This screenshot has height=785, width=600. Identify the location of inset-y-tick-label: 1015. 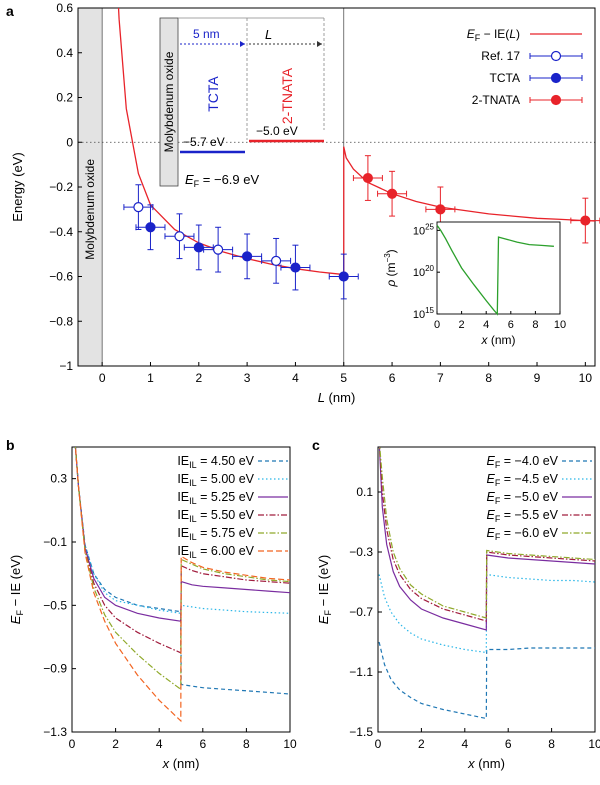
(424, 313).